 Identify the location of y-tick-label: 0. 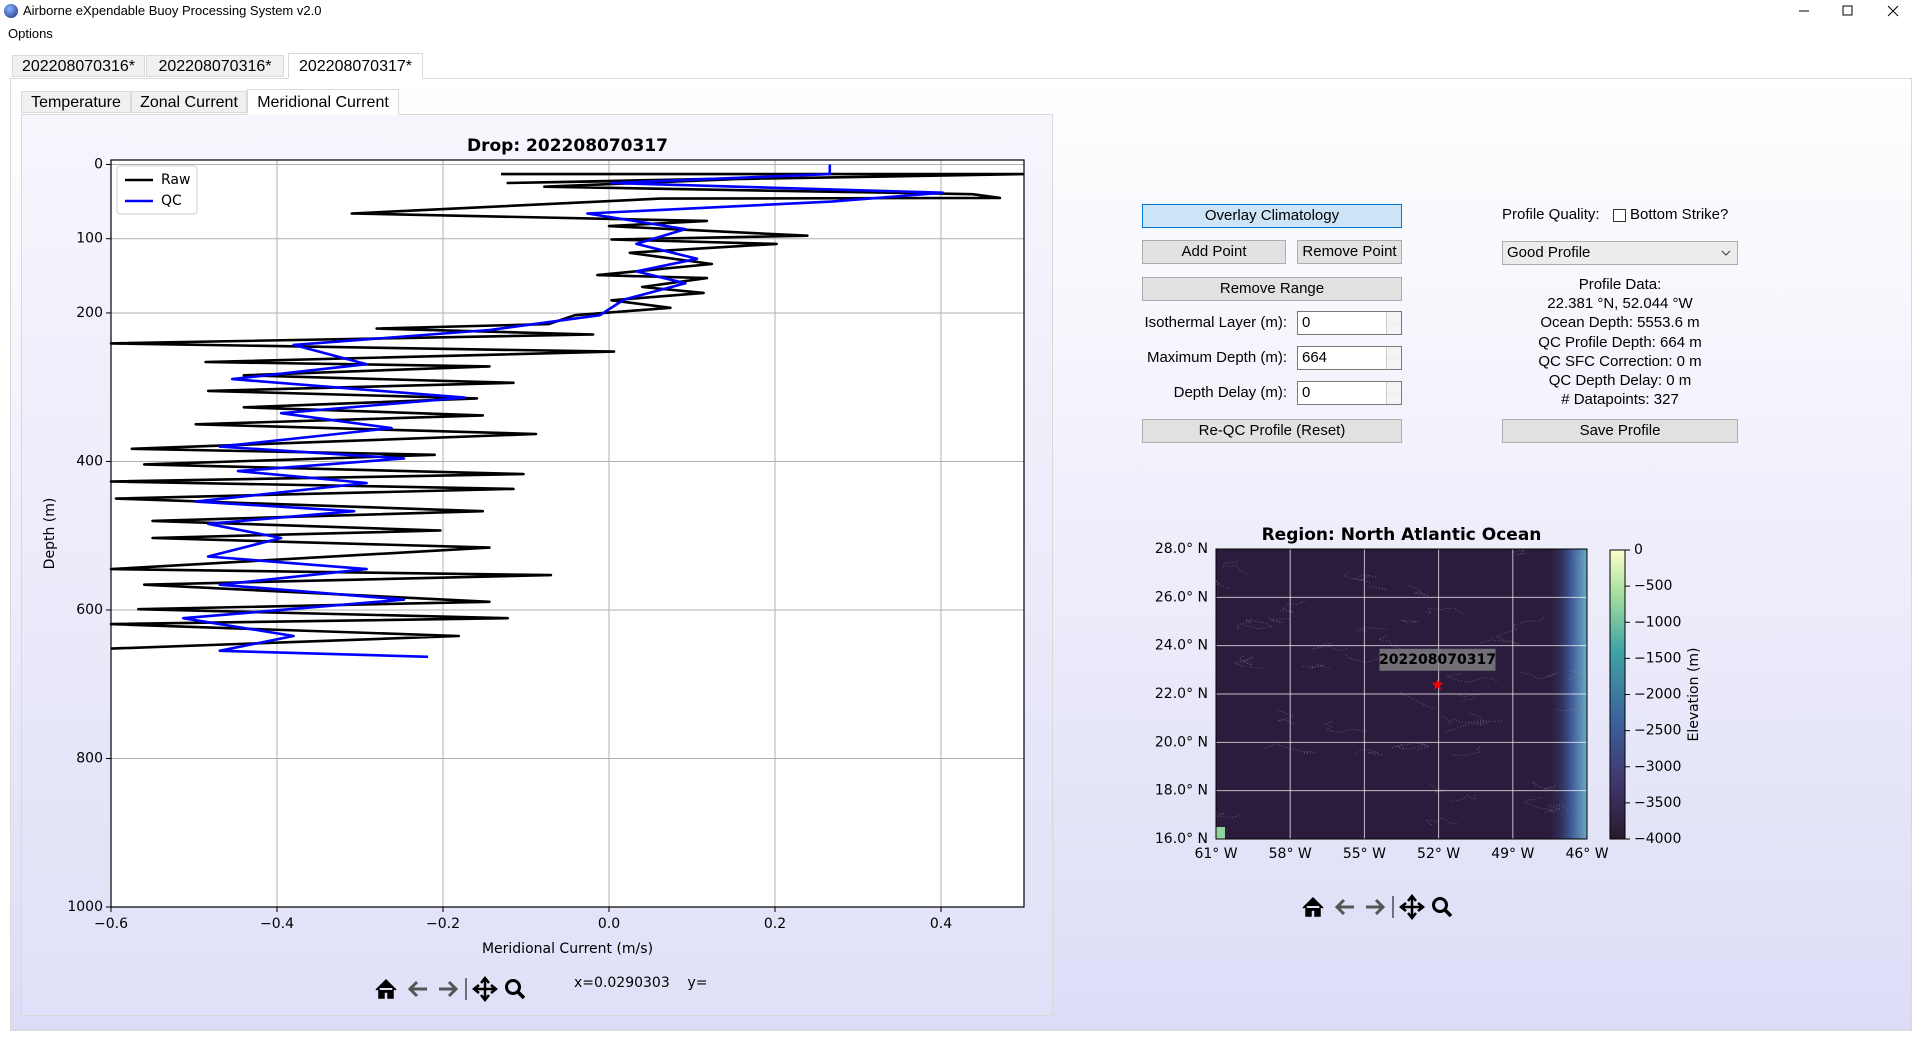
(98, 164).